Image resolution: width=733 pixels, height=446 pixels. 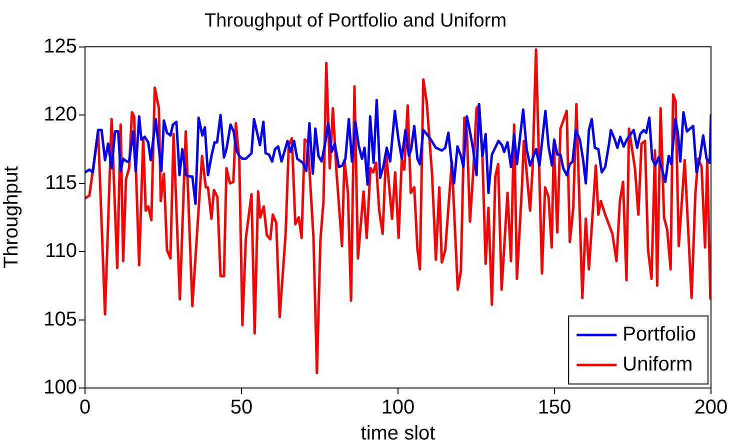 What do you see at coordinates (60, 46) in the screenshot?
I see `y-tick-label: 125` at bounding box center [60, 46].